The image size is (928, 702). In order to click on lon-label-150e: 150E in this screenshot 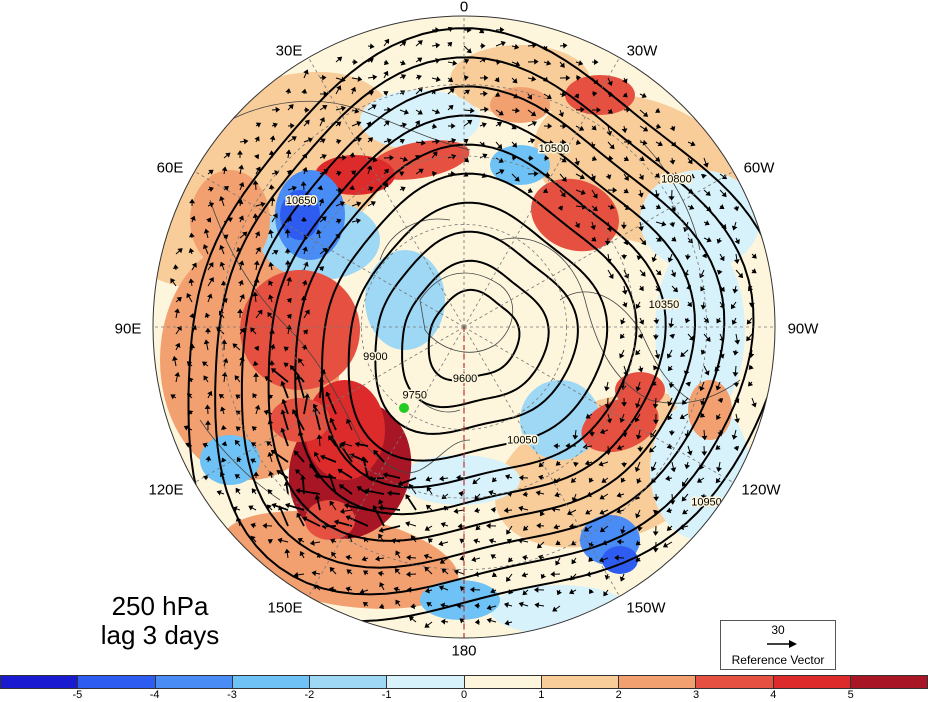, I will do `click(285, 608)`.